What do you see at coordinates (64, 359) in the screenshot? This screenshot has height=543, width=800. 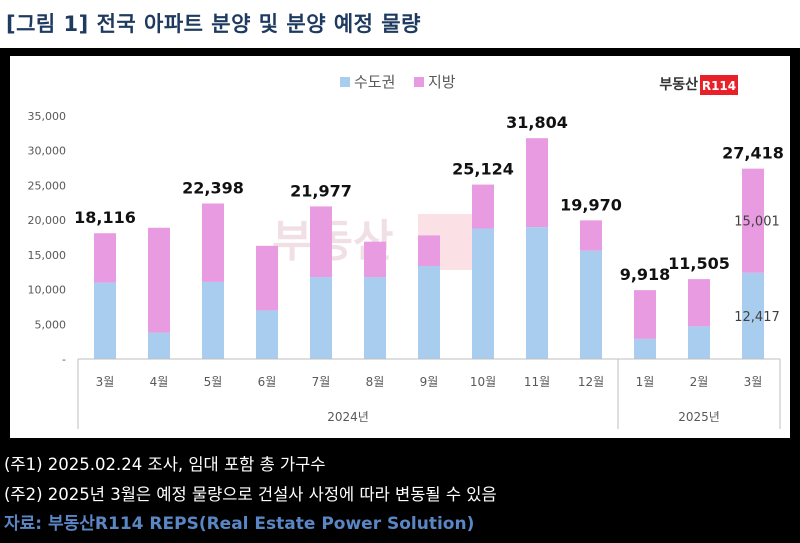 I see `y-tick-label: -` at bounding box center [64, 359].